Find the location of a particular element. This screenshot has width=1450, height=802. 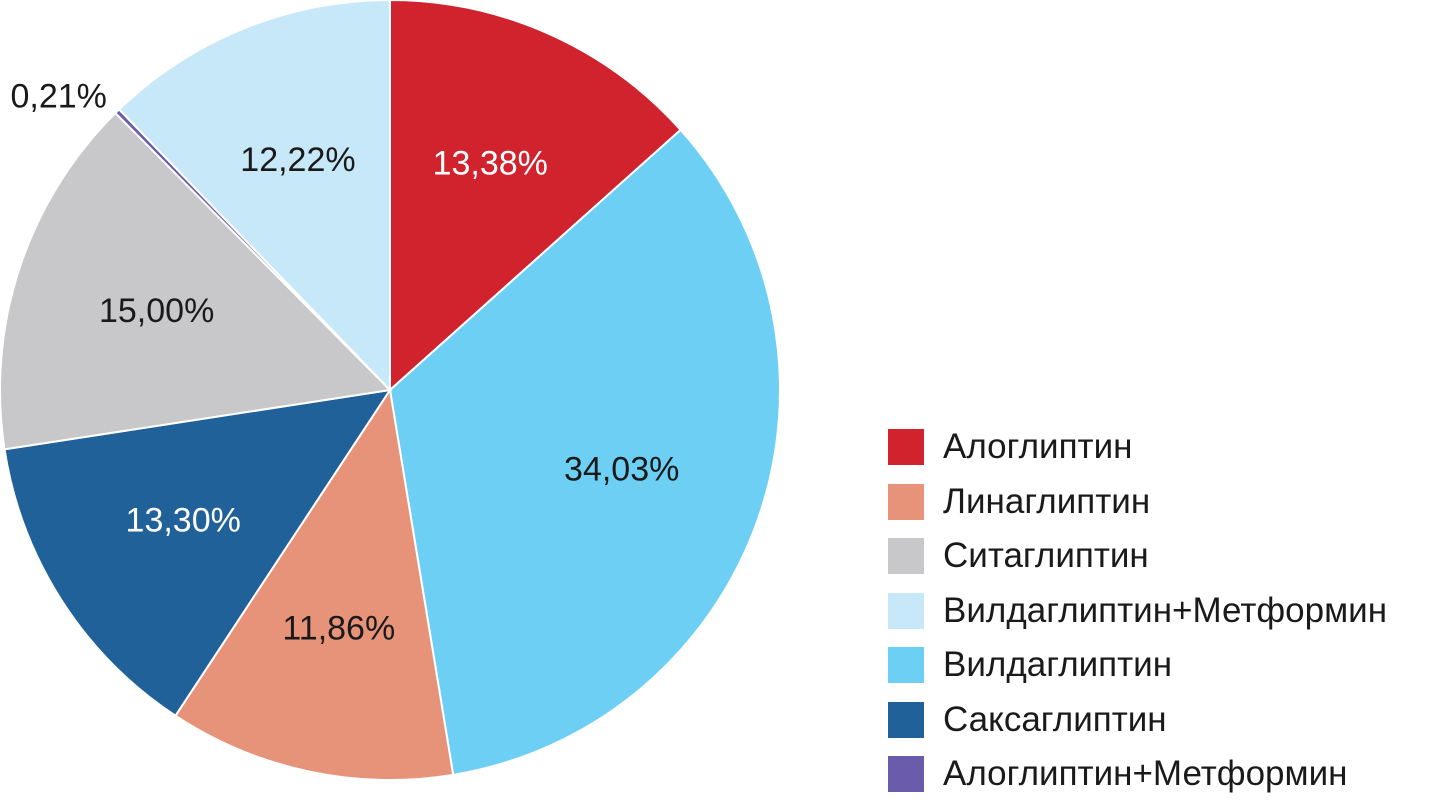

slice-value-label: 13,30% is located at coordinates (183, 521).